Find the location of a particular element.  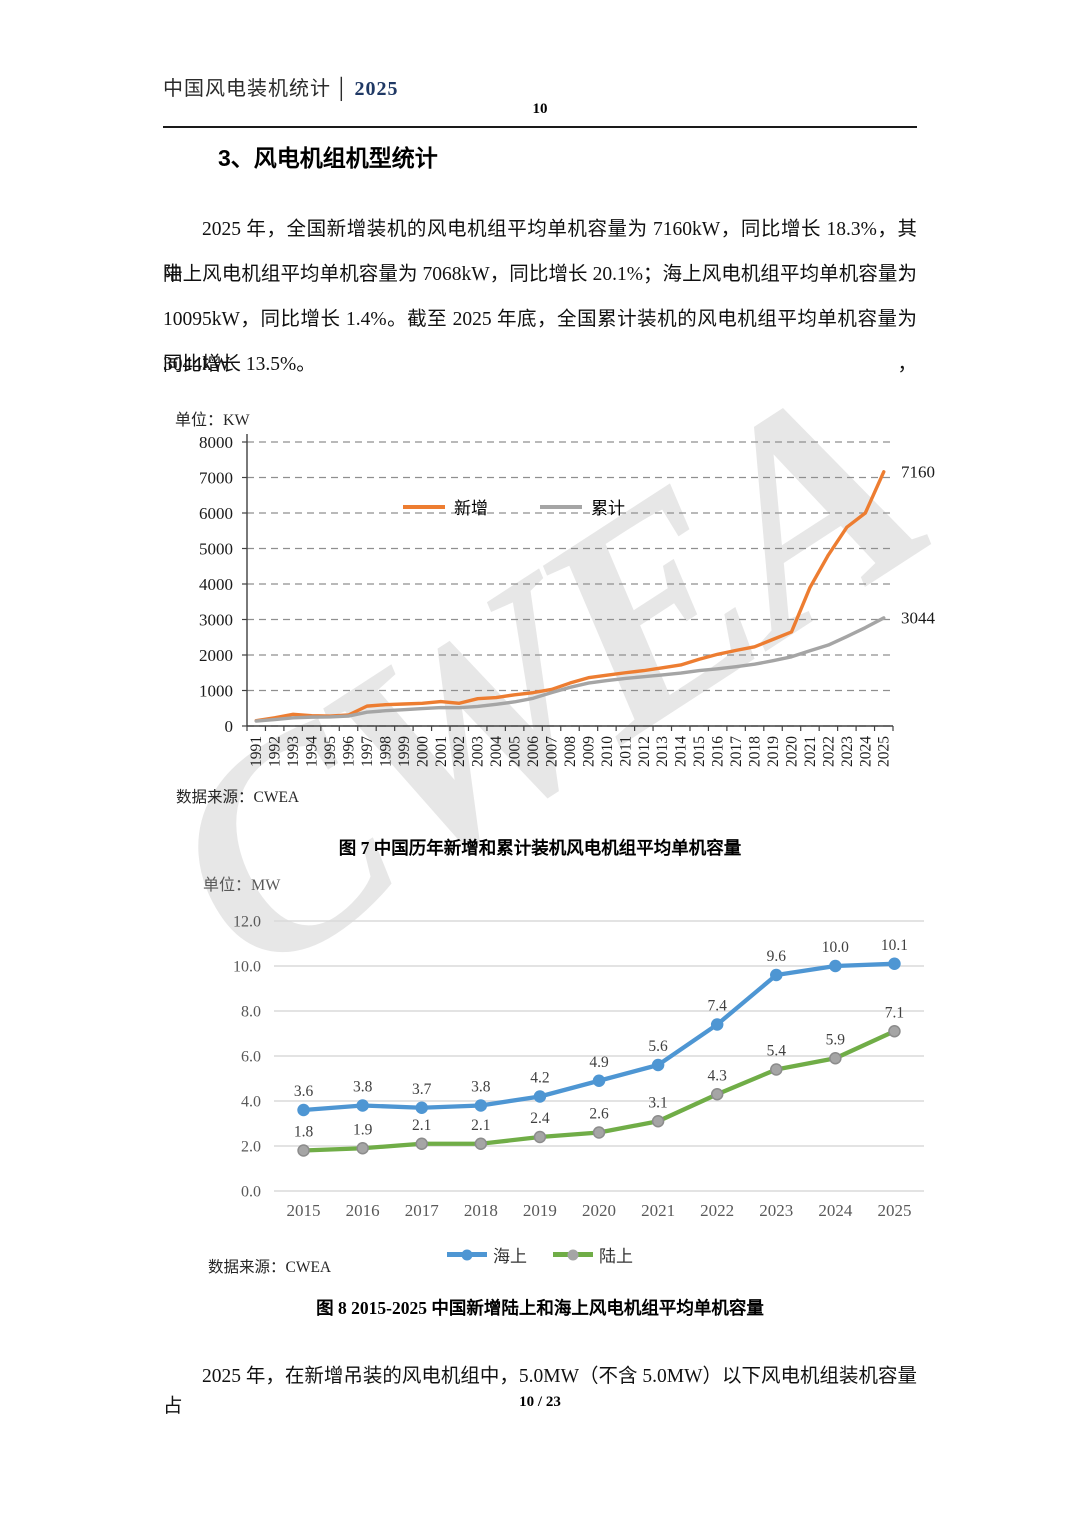

legend-item-cumulative: 累计 is located at coordinates (582, 506).